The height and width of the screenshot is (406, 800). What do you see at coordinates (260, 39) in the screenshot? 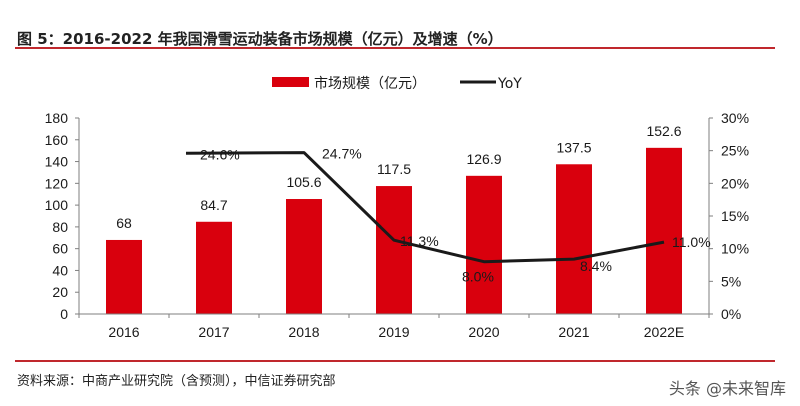
I see `figure-title: 图 5：2016-2022 年我国滑雪运动装备市场规模（亿元）及增速（%）` at bounding box center [260, 39].